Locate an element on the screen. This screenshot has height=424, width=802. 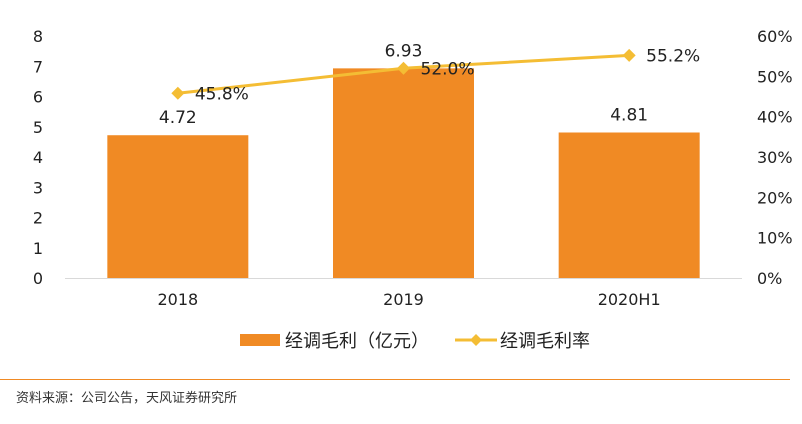
x-tick-label: 2020H1 is located at coordinates (629, 299).